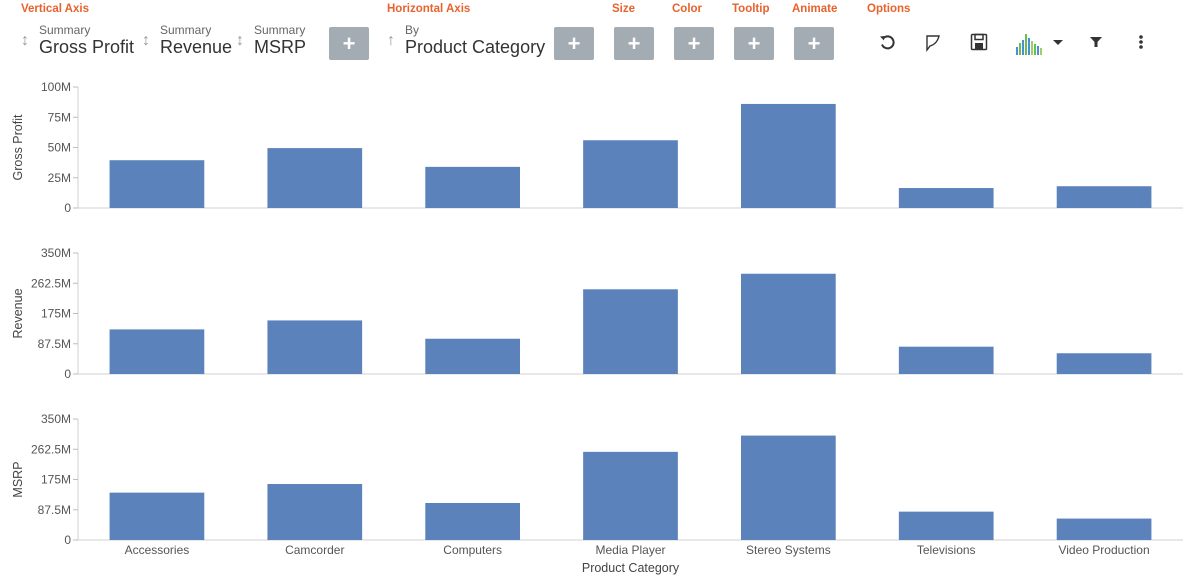 This screenshot has width=1191, height=578. Describe the element at coordinates (814, 43) in the screenshot. I see `add-animate-button: +` at that location.